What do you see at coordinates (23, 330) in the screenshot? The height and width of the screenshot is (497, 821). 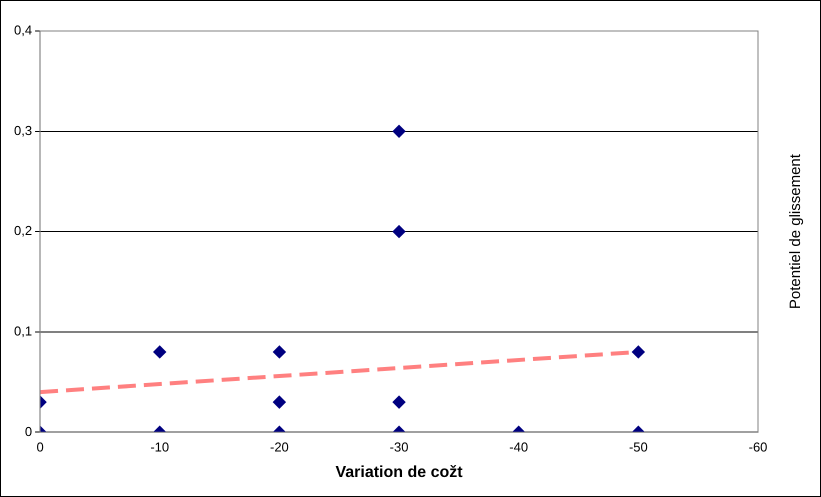 I see `y-tick-label: 0,1` at bounding box center [23, 330].